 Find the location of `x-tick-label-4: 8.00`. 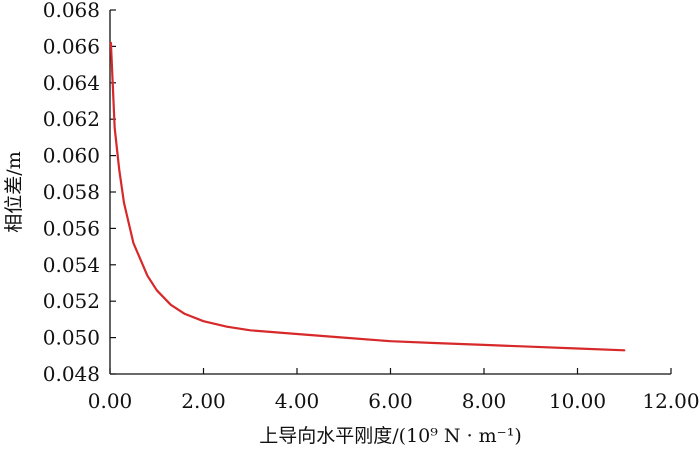

x-tick-label-4: 8.00 is located at coordinates (484, 401).